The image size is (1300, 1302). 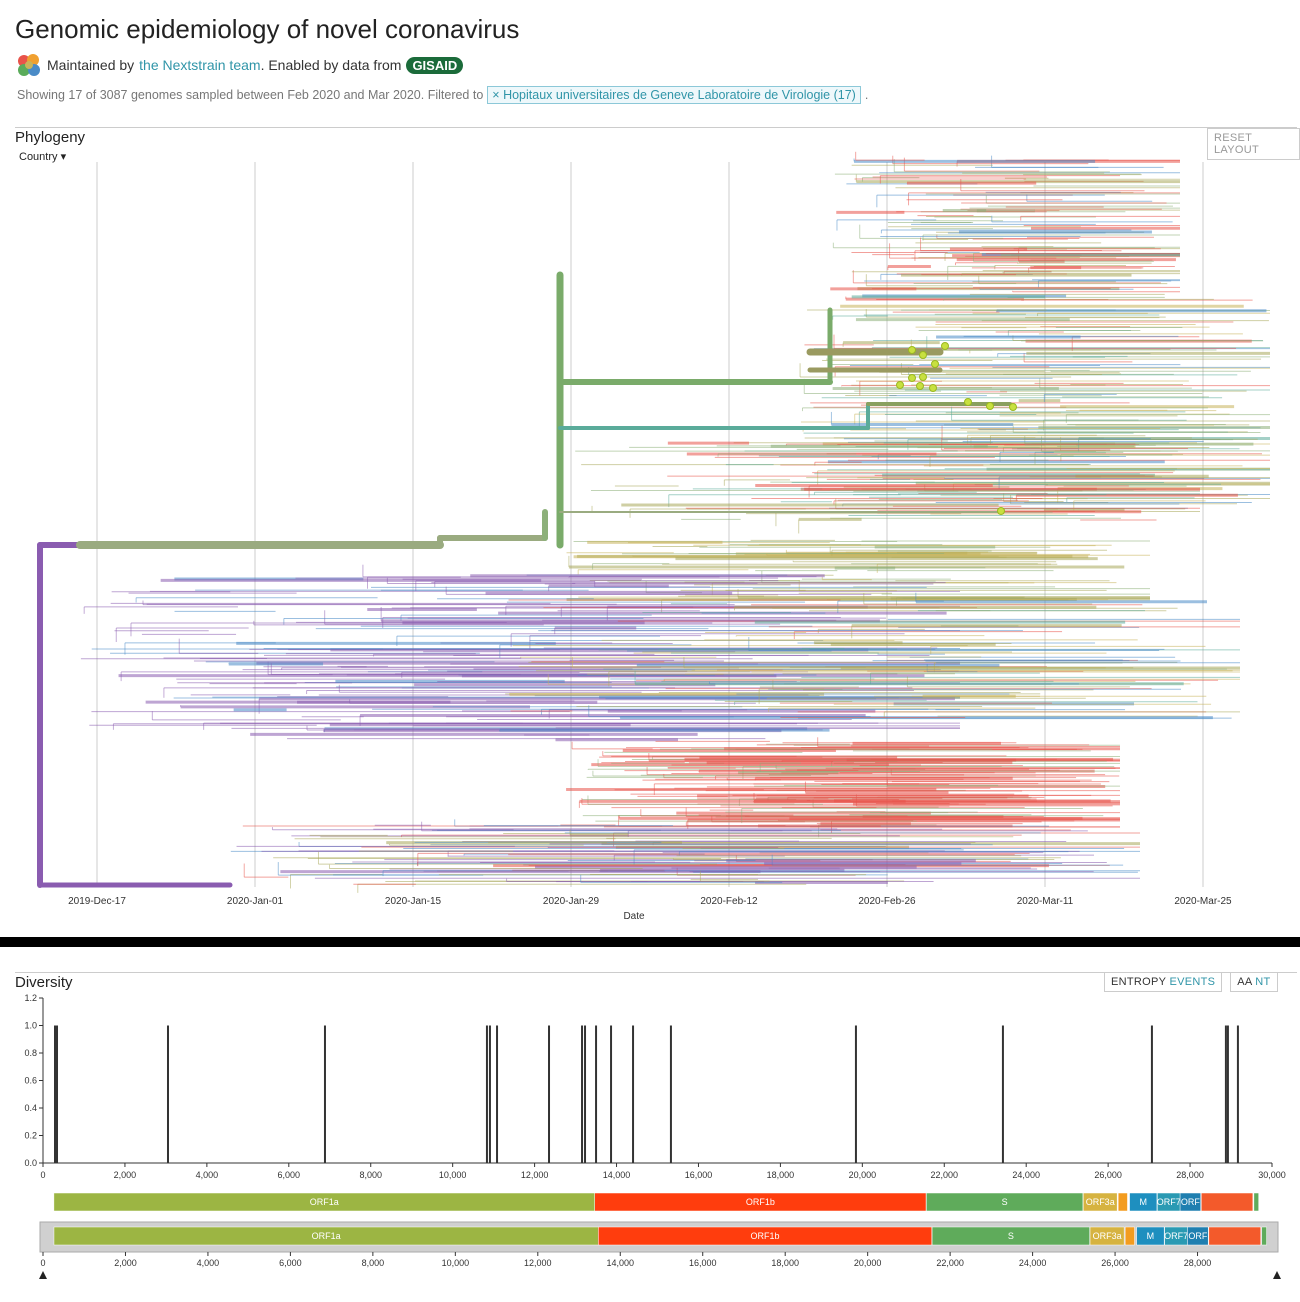 What do you see at coordinates (538, 1263) in the screenshot?
I see `nav-x-tick-label: 12,000` at bounding box center [538, 1263].